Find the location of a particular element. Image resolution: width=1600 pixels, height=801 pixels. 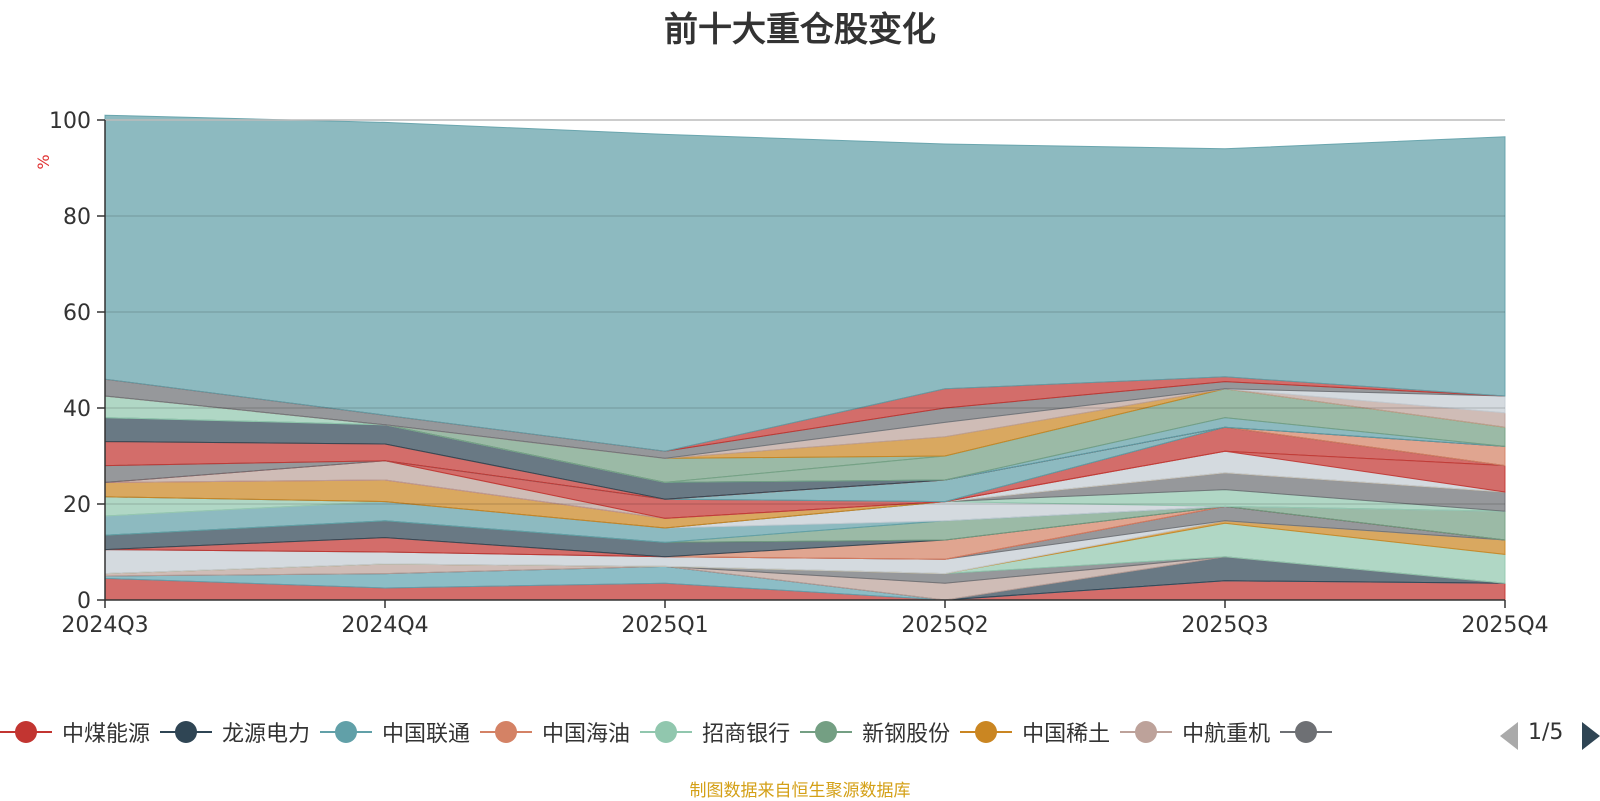

legend-item: 中航重机 is located at coordinates (1195, 732).